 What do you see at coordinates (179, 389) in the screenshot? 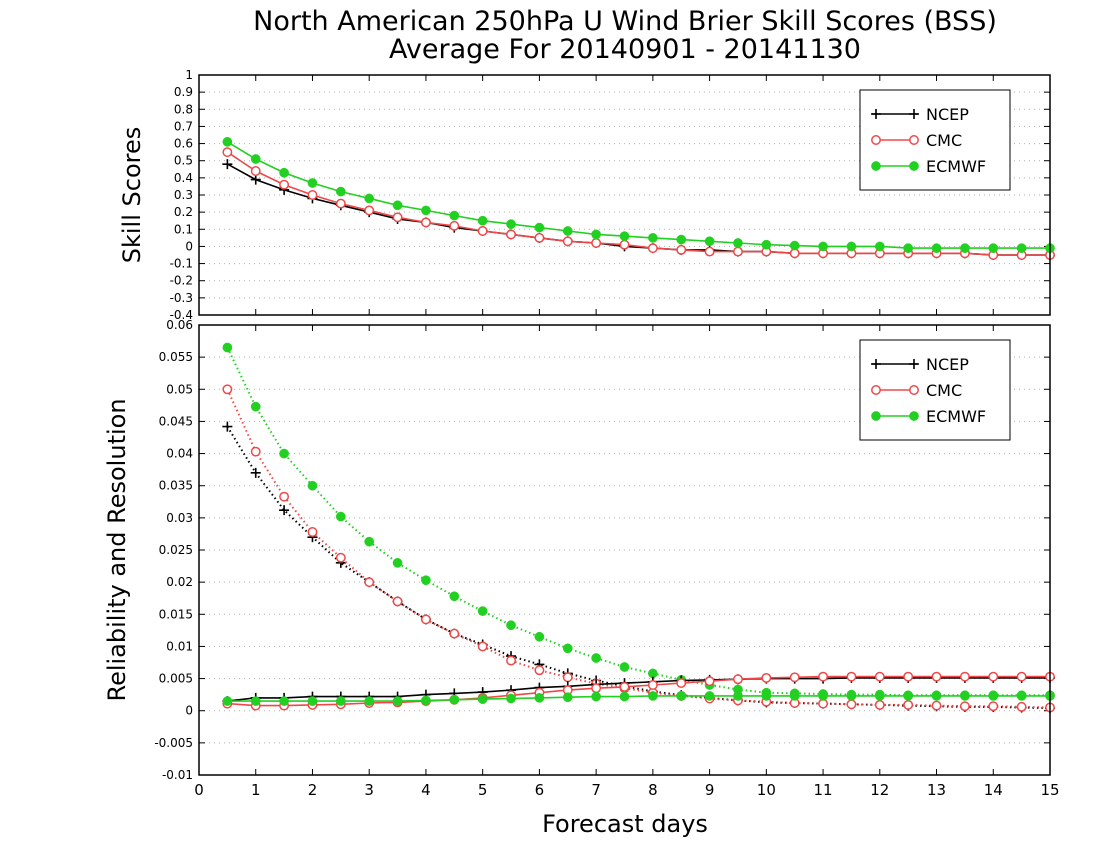
I see `y-tick-label: 0.05` at bounding box center [179, 389].